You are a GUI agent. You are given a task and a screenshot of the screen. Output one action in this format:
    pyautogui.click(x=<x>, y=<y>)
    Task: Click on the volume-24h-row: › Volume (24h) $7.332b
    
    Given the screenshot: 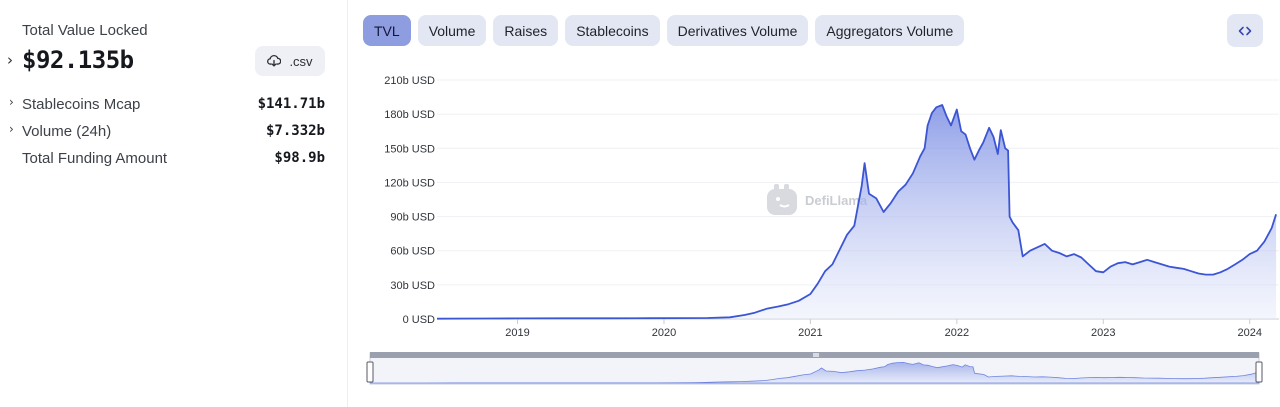 What is the action you would take?
    pyautogui.click(x=174, y=132)
    